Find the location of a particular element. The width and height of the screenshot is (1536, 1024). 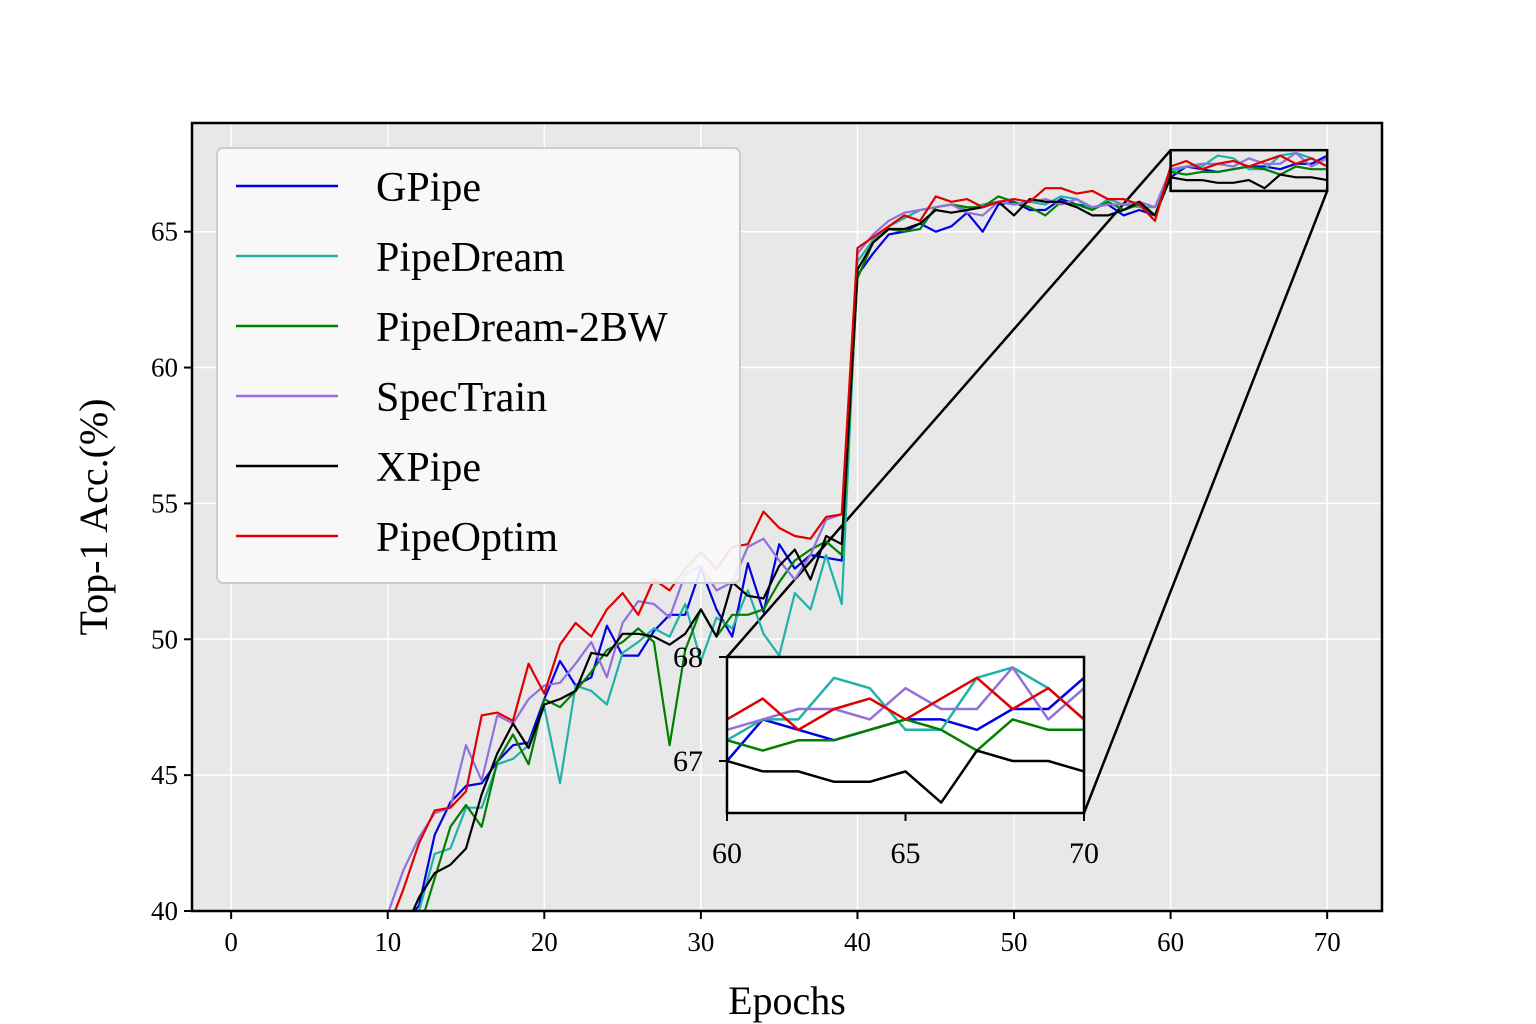

y-tick-label: 50 is located at coordinates (164, 639).